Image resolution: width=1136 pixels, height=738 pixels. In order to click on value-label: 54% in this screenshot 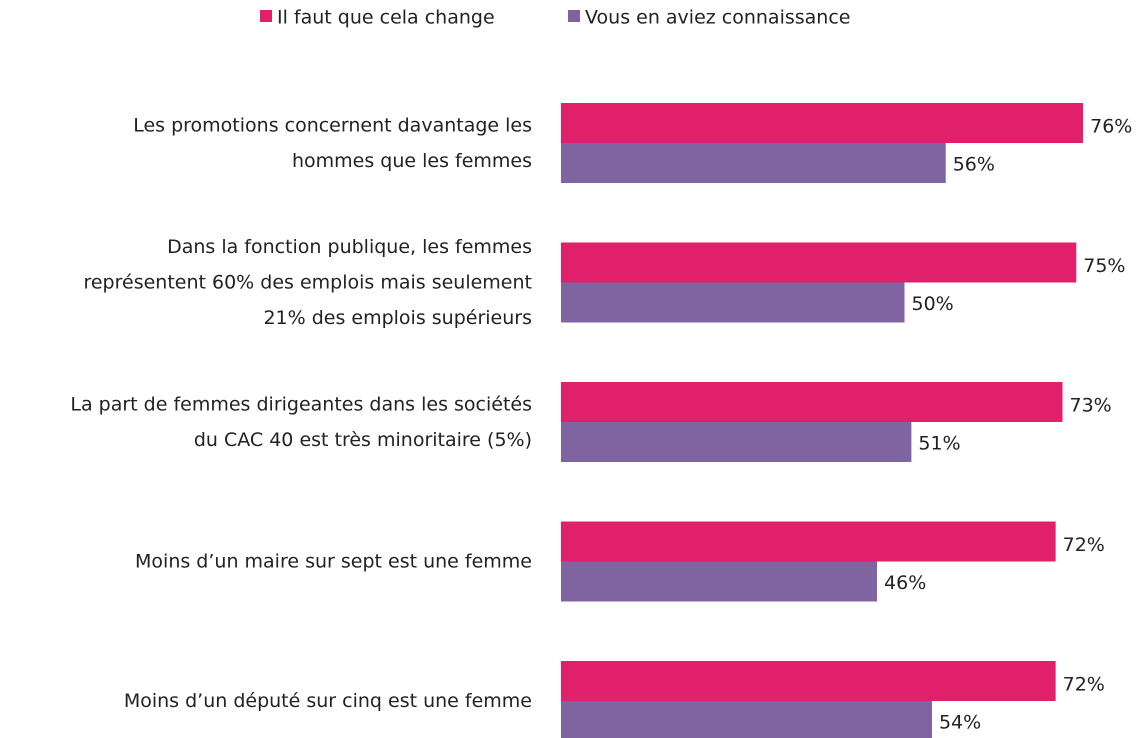, I will do `click(960, 723)`.